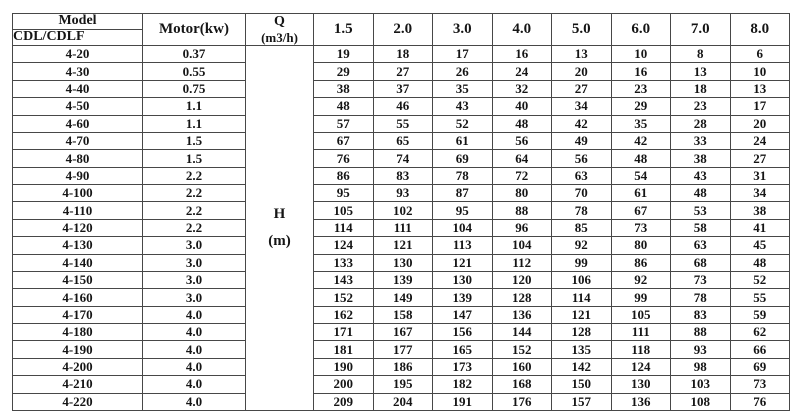 Image resolution: width=800 pixels, height=417 pixels. Describe the element at coordinates (194, 297) in the screenshot. I see `motor-power-cell: 3.0` at that location.